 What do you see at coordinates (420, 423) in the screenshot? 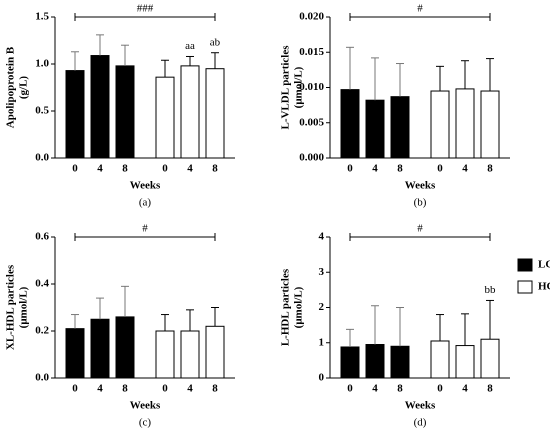
I see `panel-label: (d)` at bounding box center [420, 423].